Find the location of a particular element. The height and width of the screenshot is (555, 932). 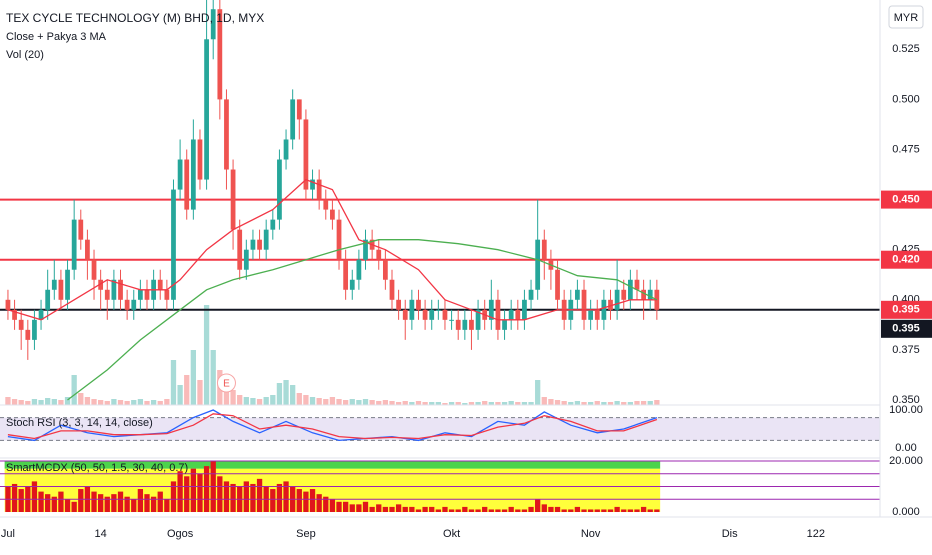

y-tick-label: 0.350 is located at coordinates (906, 400).